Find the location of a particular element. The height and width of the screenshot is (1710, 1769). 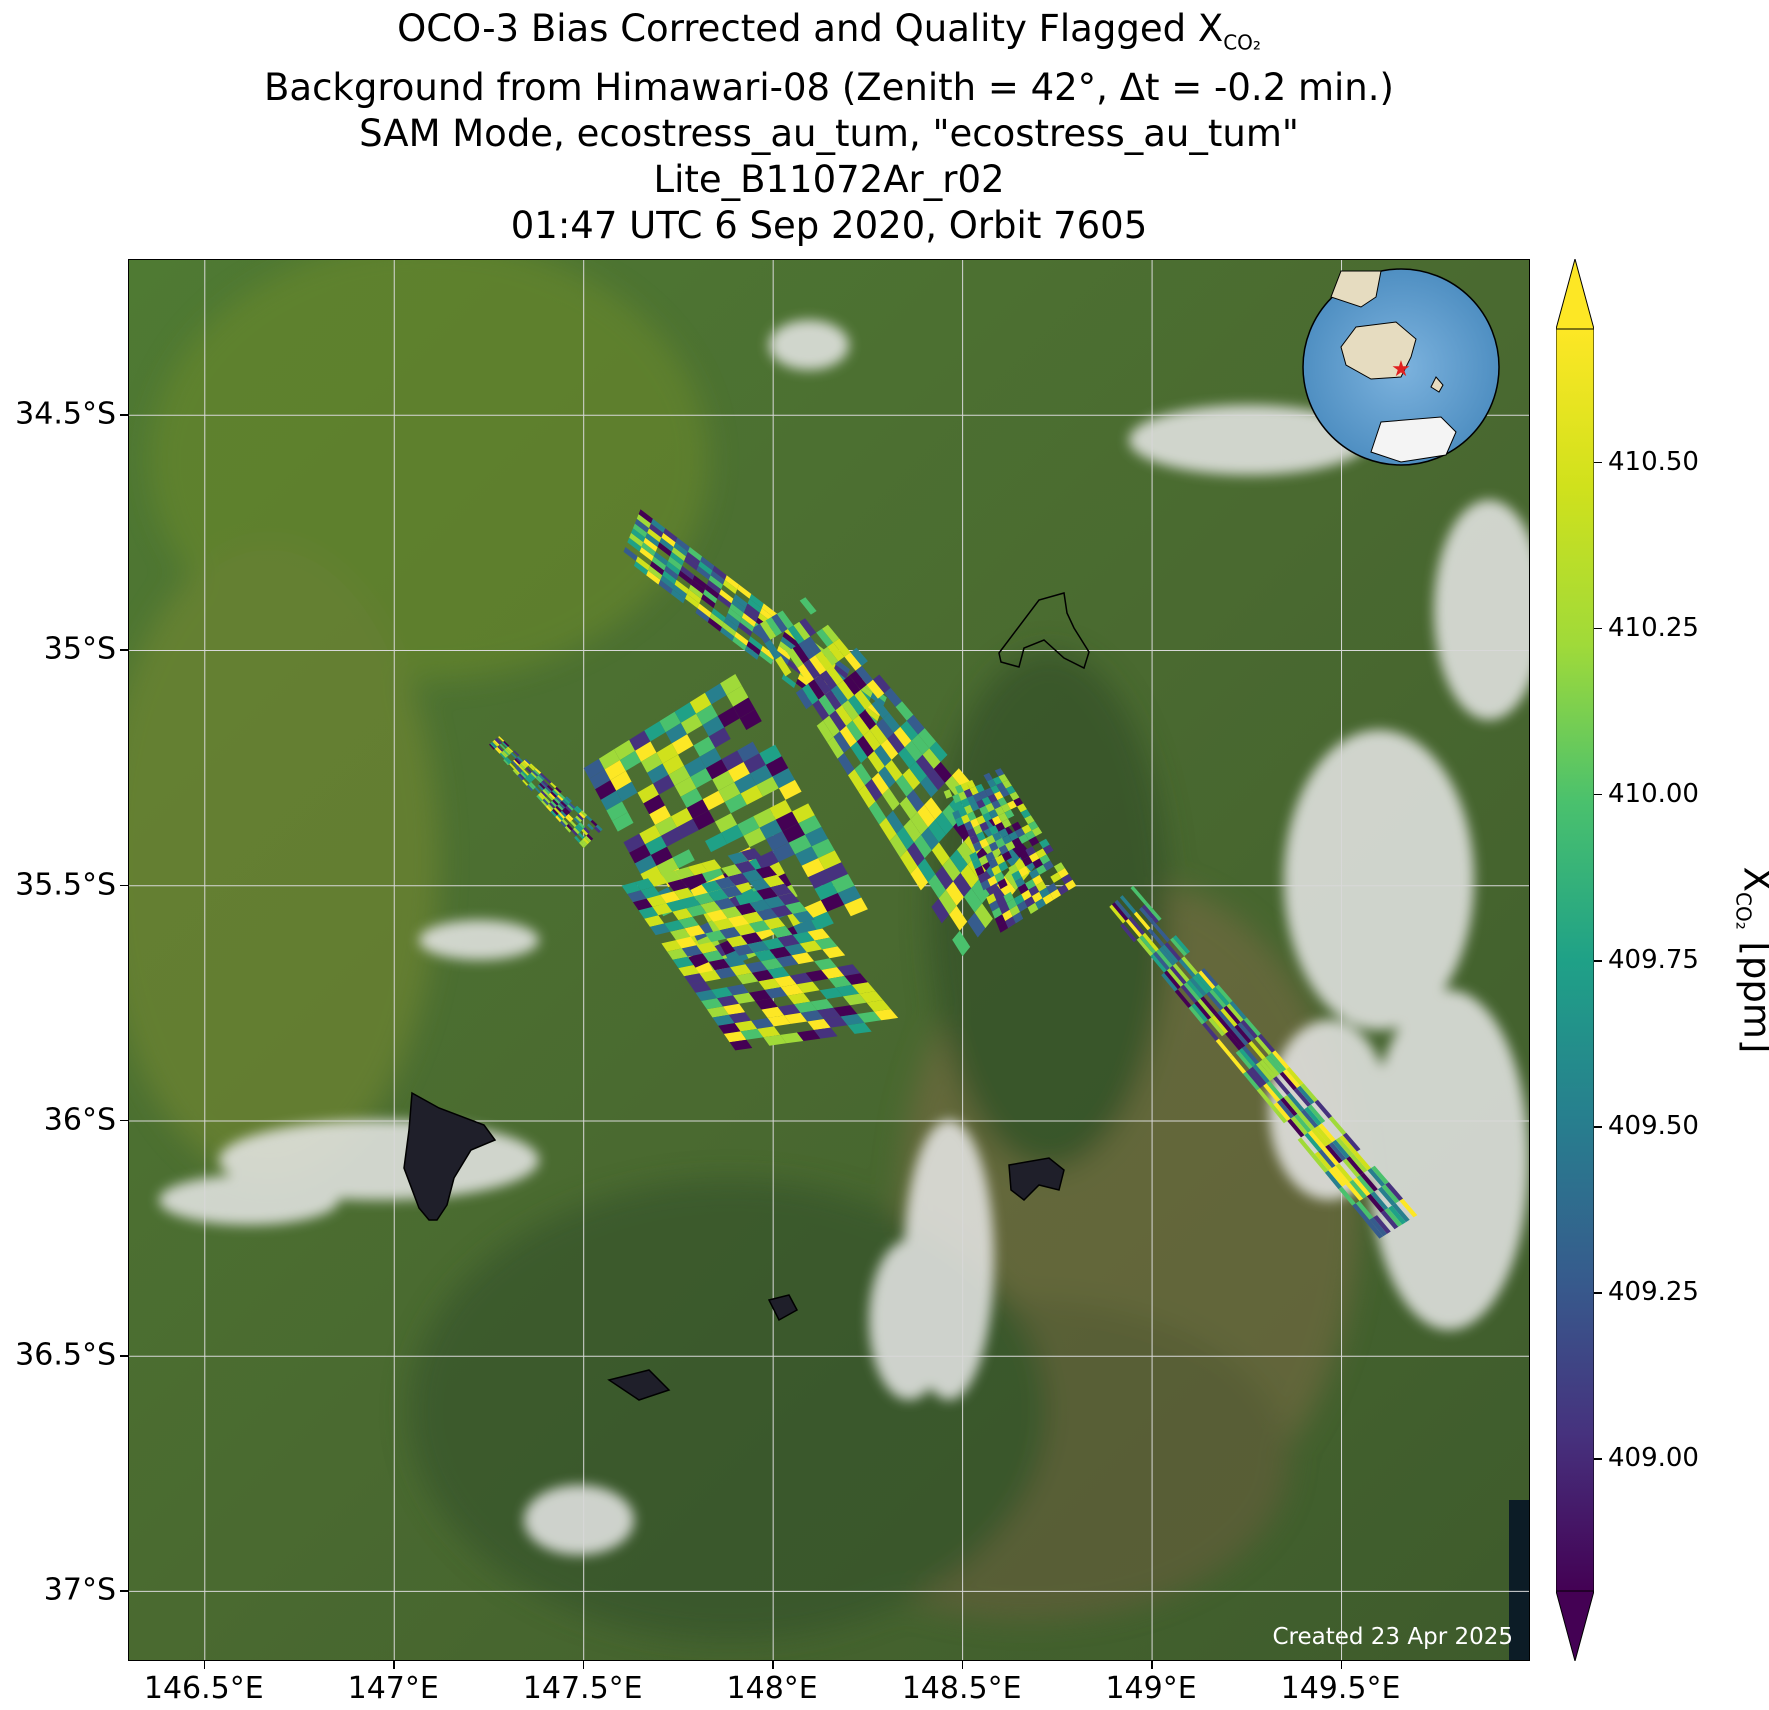

y-tick-label: 37°S is located at coordinates (79, 1590).